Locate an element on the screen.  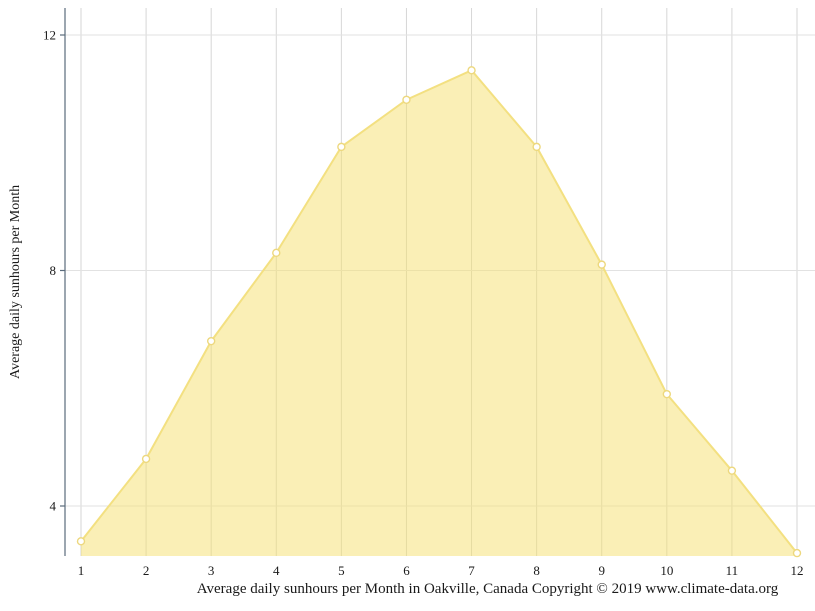
y-tick-label: 4 is located at coordinates (53, 506).